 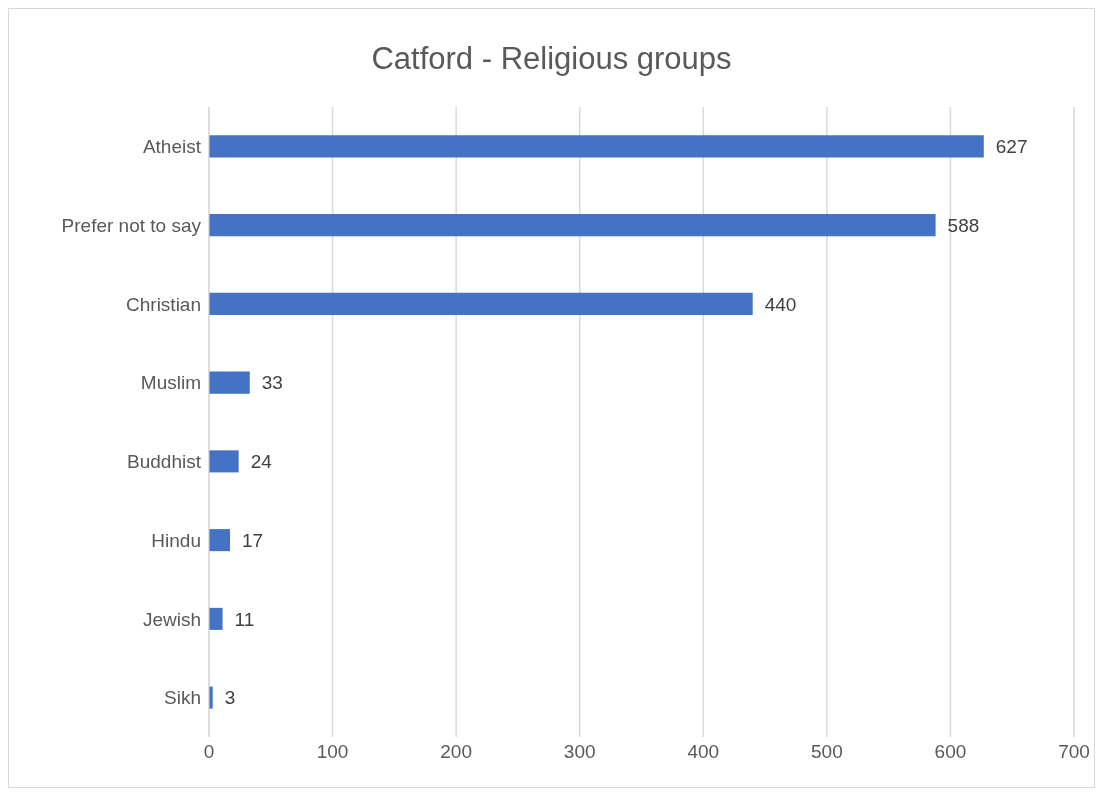 I want to click on x-tick-label: 200, so click(x=456, y=752).